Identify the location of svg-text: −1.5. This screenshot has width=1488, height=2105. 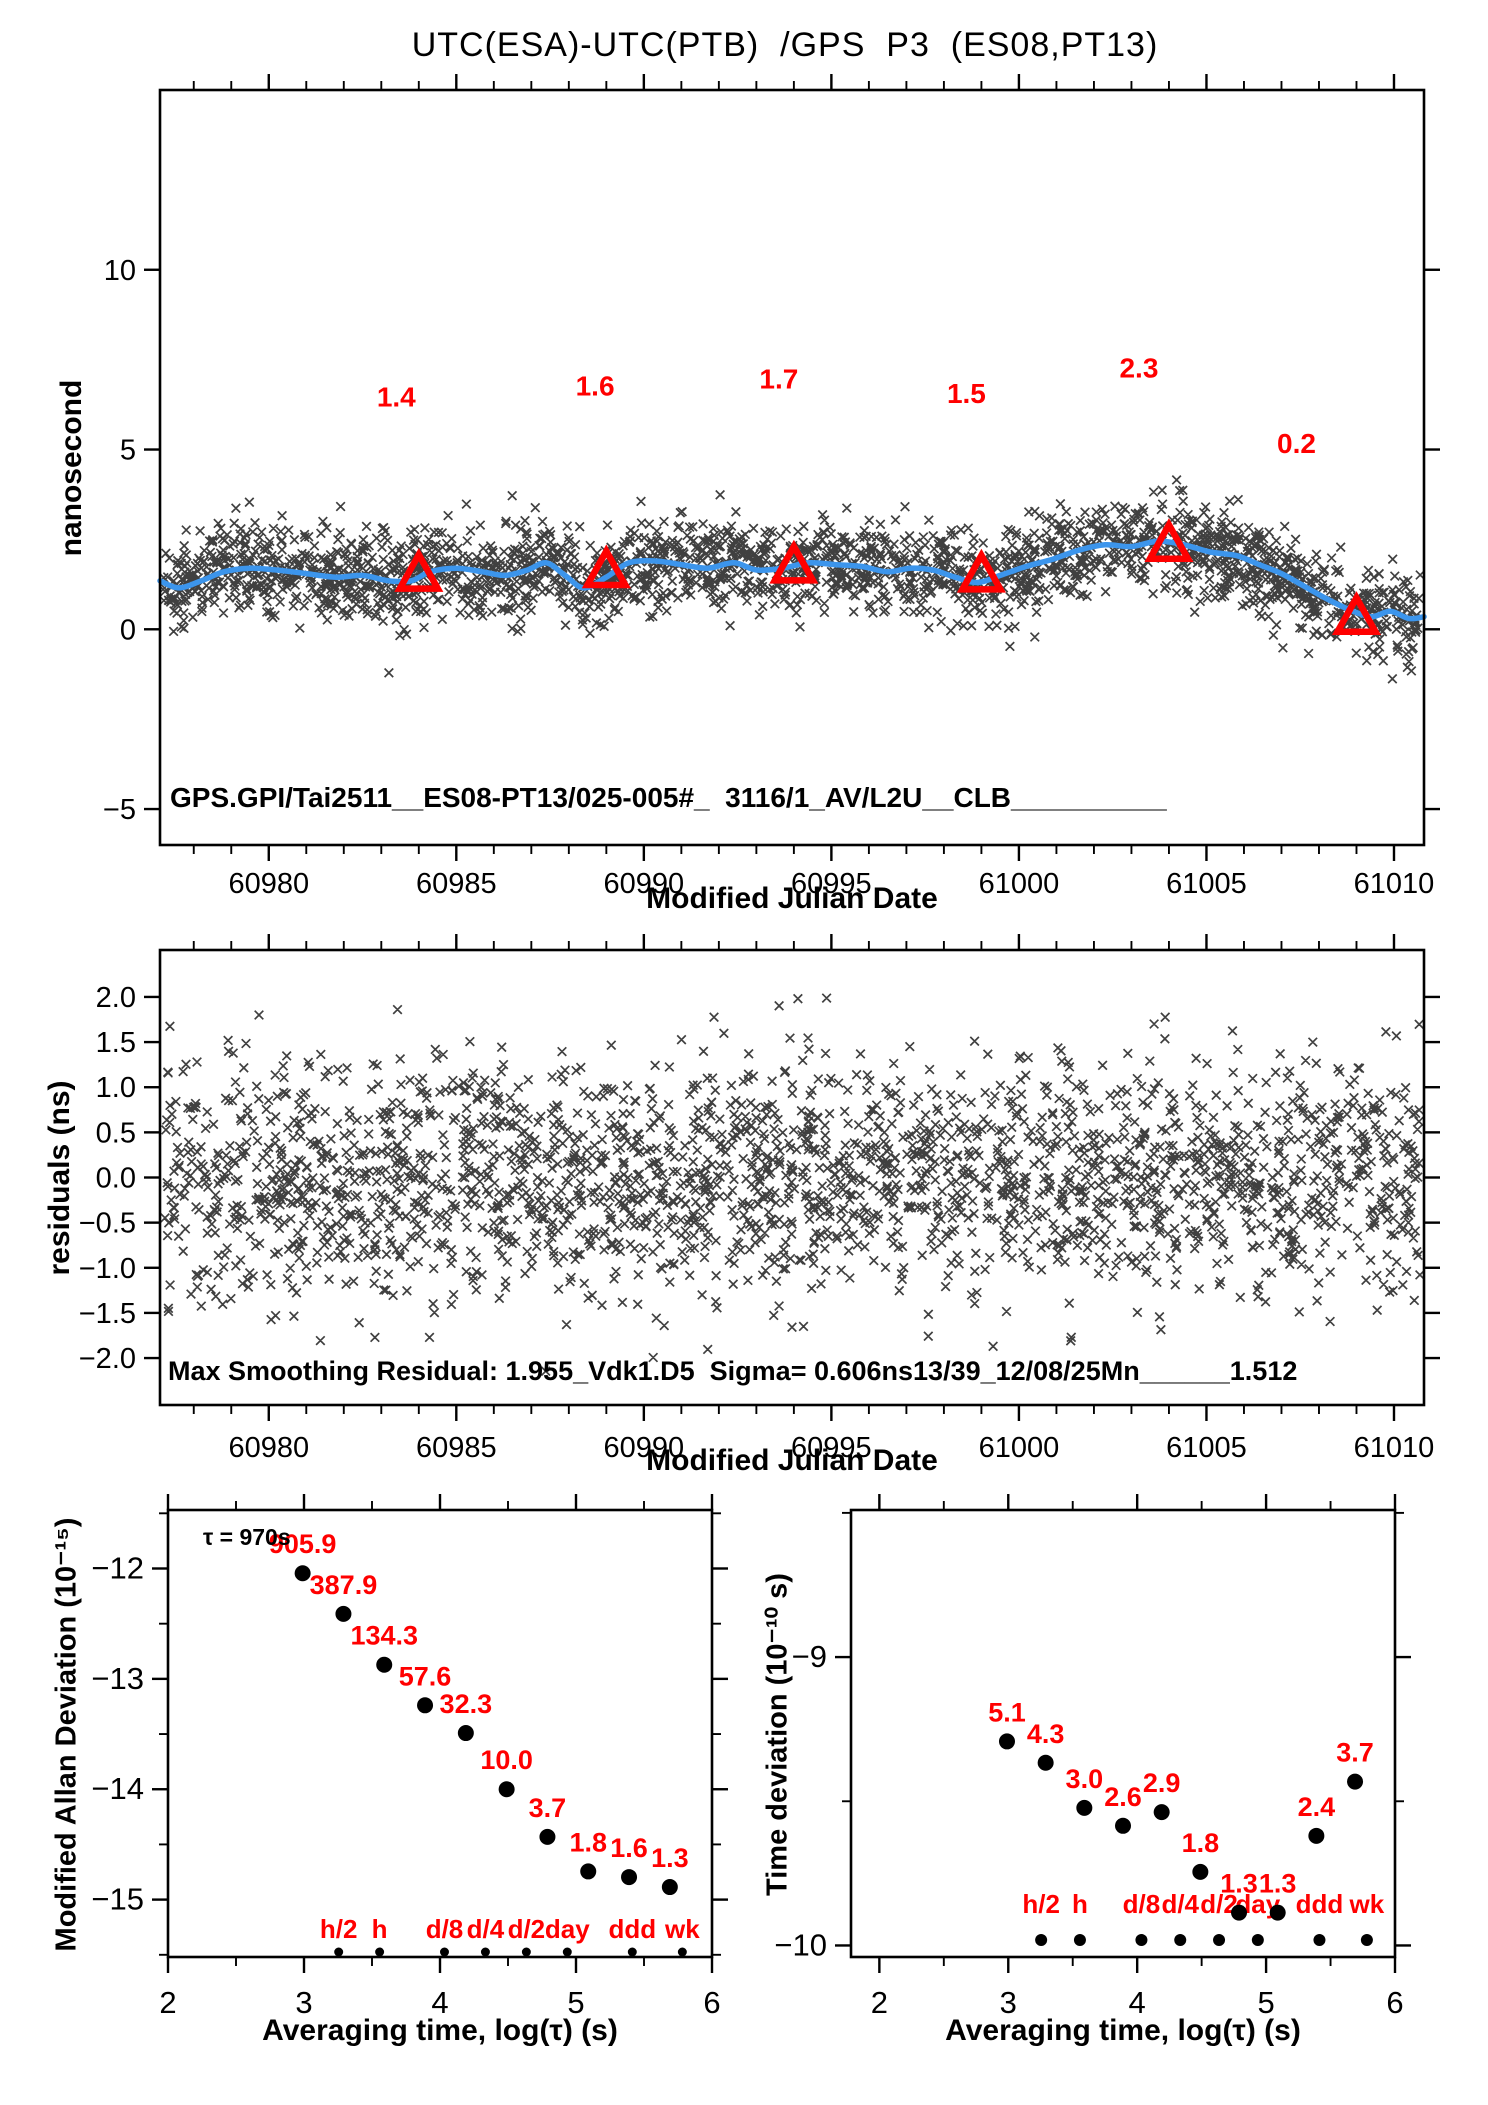
(107, 1314).